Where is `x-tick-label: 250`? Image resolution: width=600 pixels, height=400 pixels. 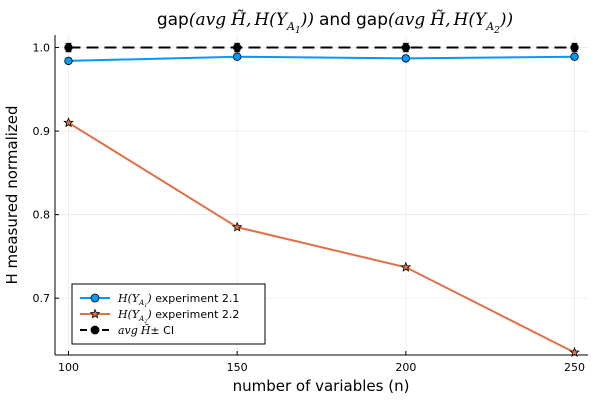
x-tick-label: 250 is located at coordinates (574, 367).